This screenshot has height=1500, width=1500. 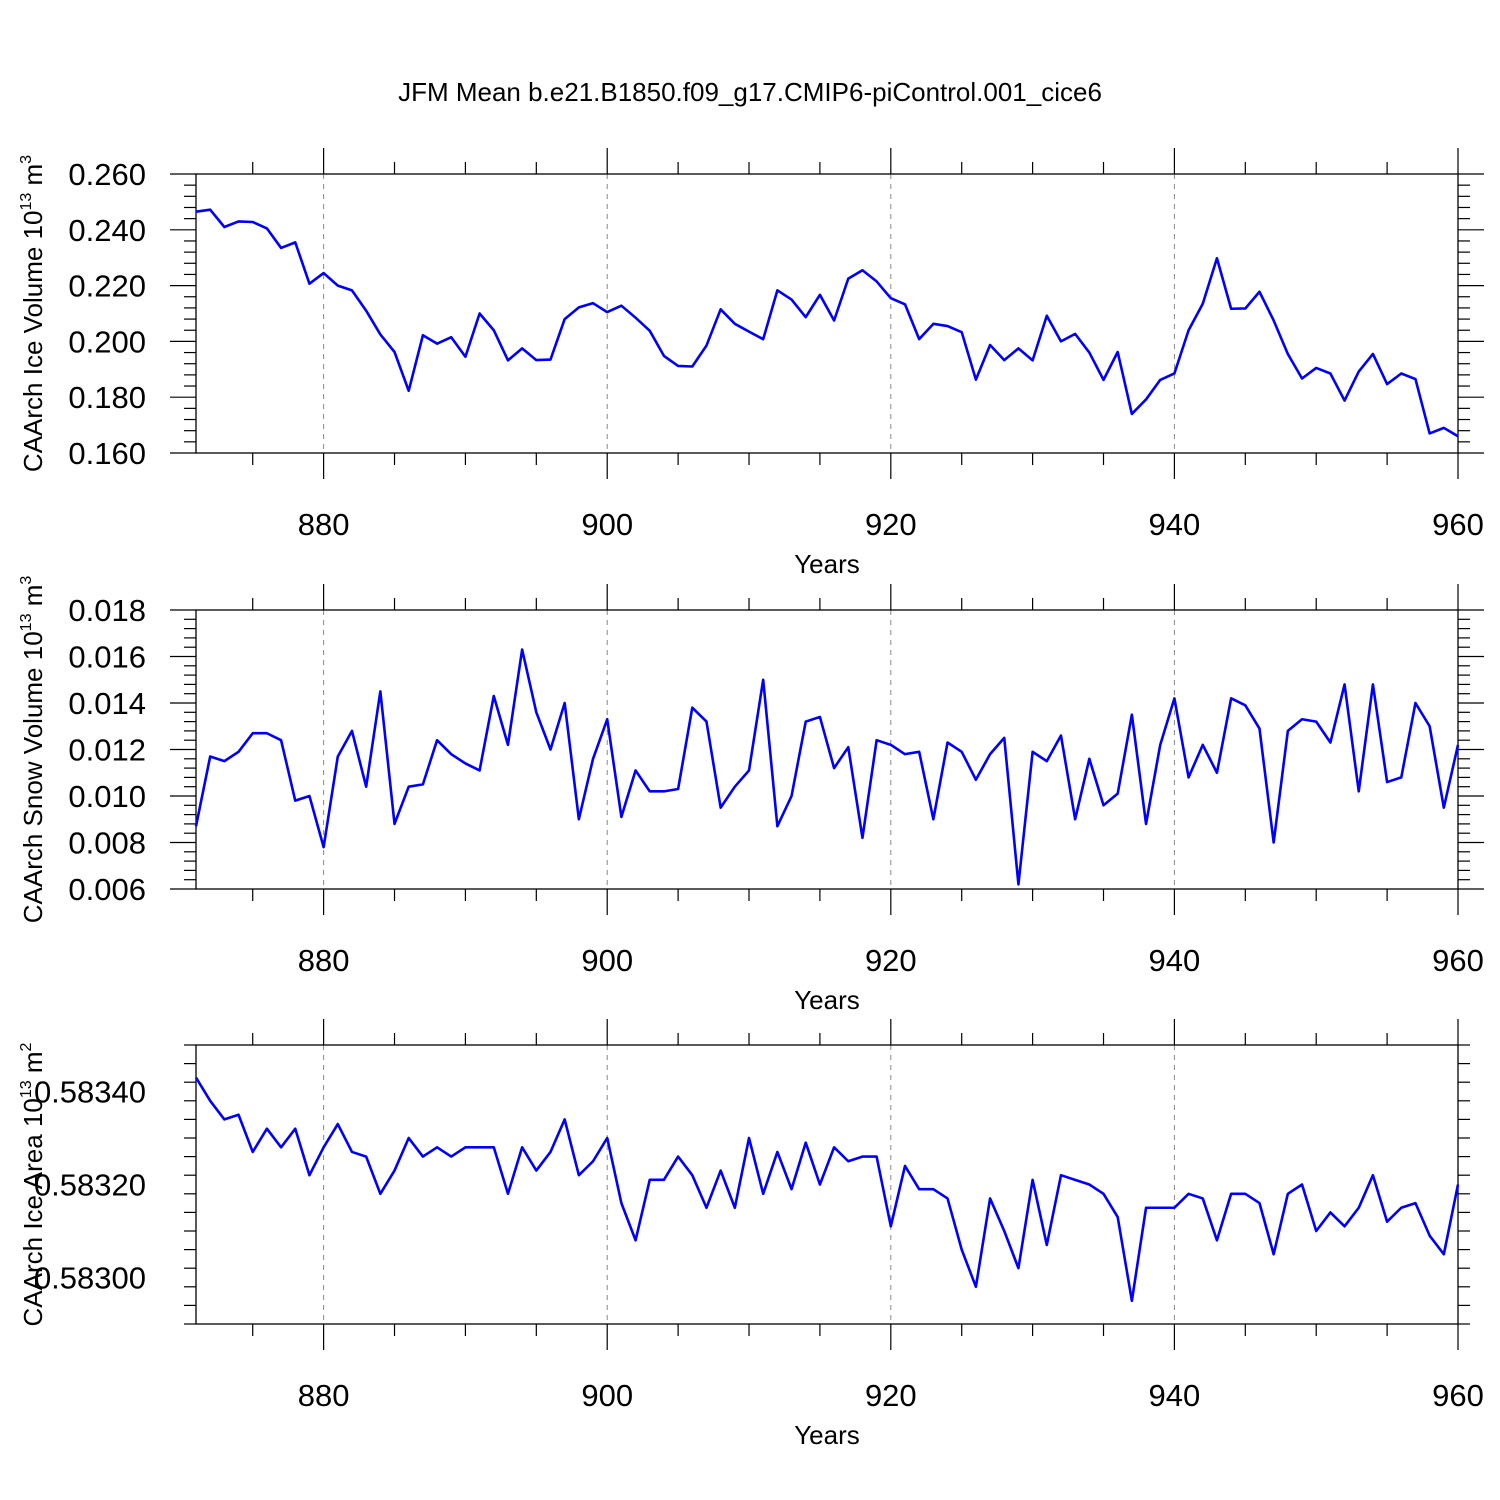 What do you see at coordinates (107, 453) in the screenshot?
I see `y-tick-label: 0.160` at bounding box center [107, 453].